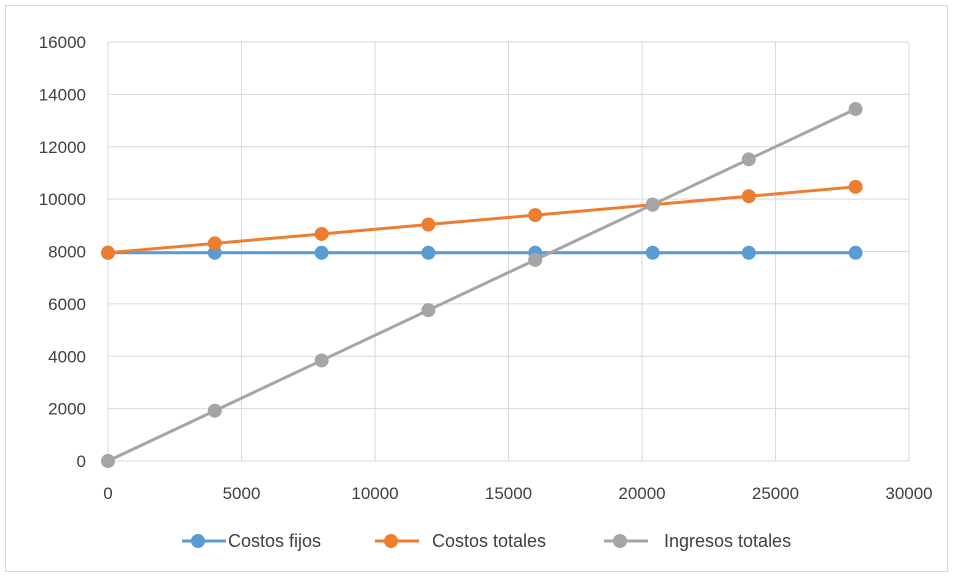 The height and width of the screenshot is (577, 953). What do you see at coordinates (489, 541) in the screenshot?
I see `legend-label: Costos totales` at bounding box center [489, 541].